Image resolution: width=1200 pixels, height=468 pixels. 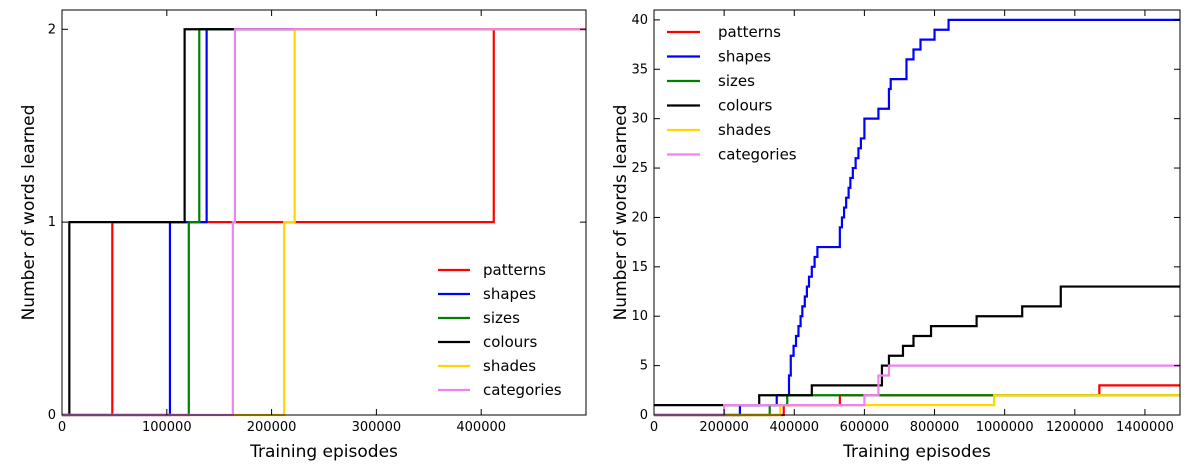 What do you see at coordinates (639, 69) in the screenshot?
I see `right-y-tick-label: 35` at bounding box center [639, 69].